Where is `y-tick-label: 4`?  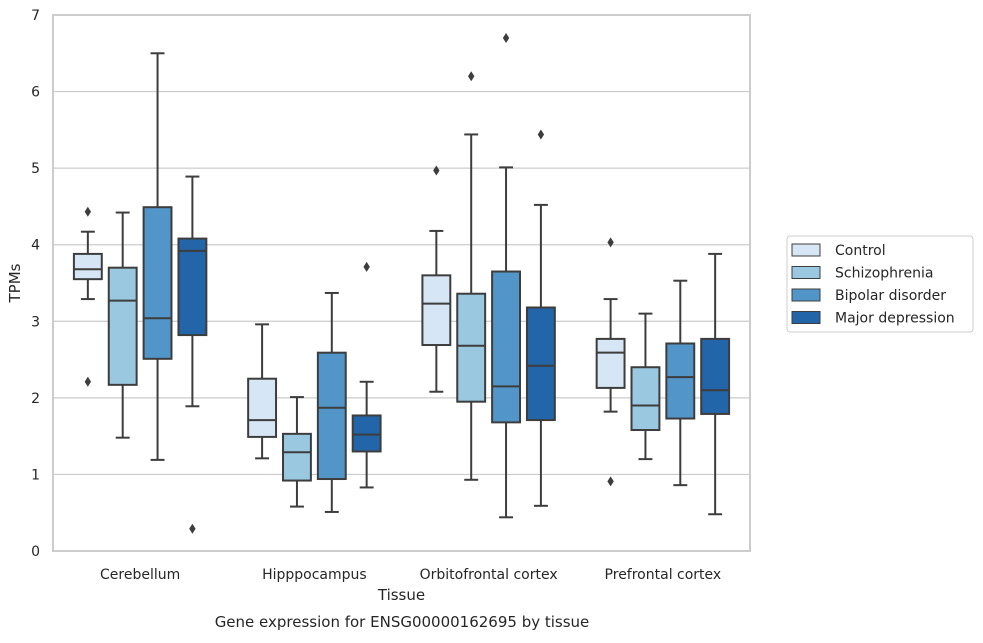
y-tick-label: 4 is located at coordinates (35, 246).